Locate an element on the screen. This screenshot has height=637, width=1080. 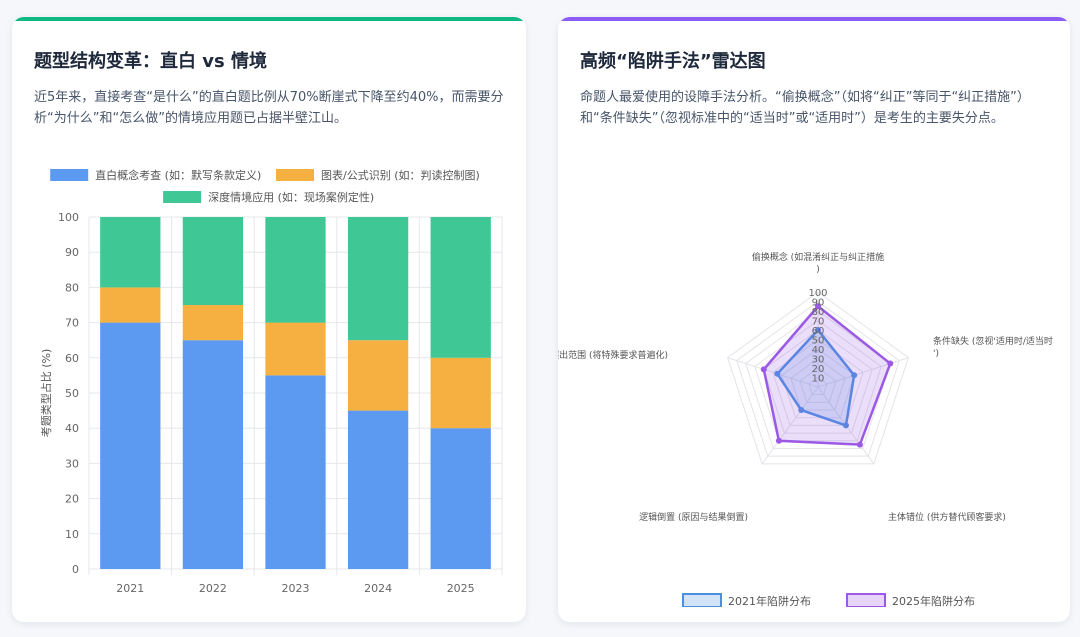
y-tick-label: 90 is located at coordinates (72, 252).